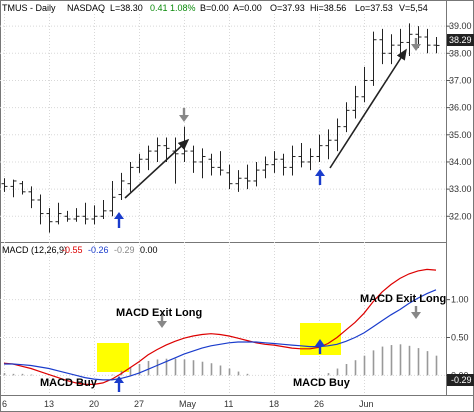 Image resolution: width=474 pixels, height=412 pixels. What do you see at coordinates (460, 189) in the screenshot?
I see `price-tick-label: 33.00` at bounding box center [460, 189].